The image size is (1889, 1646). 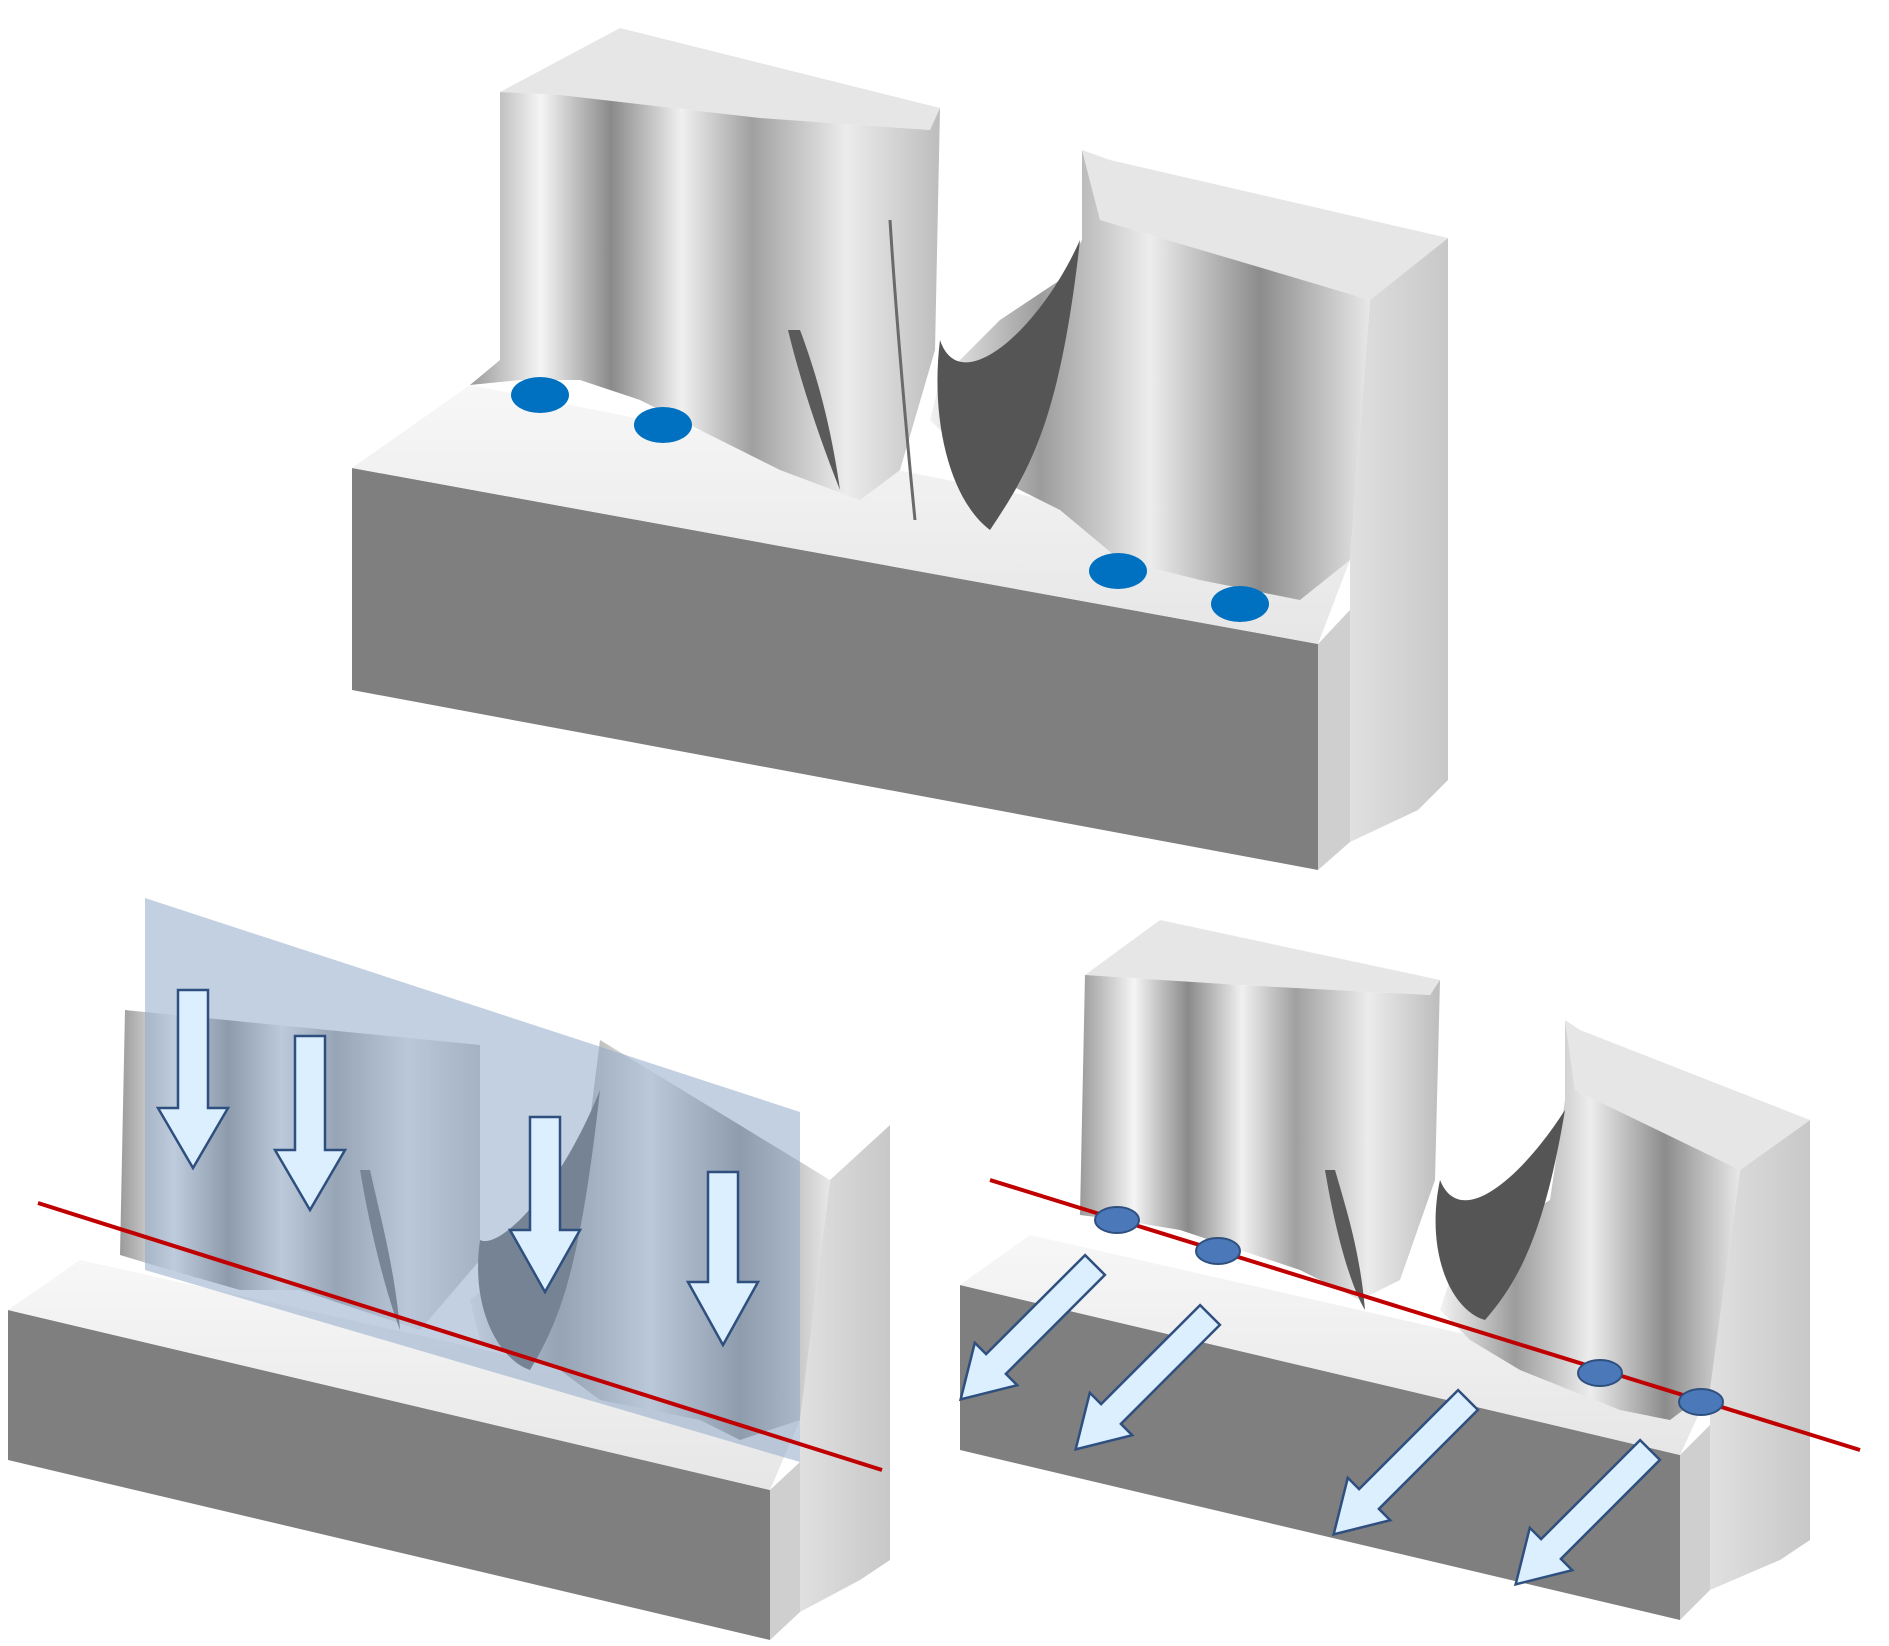 I want to click on contact-line, so click(x=460, y=1336).